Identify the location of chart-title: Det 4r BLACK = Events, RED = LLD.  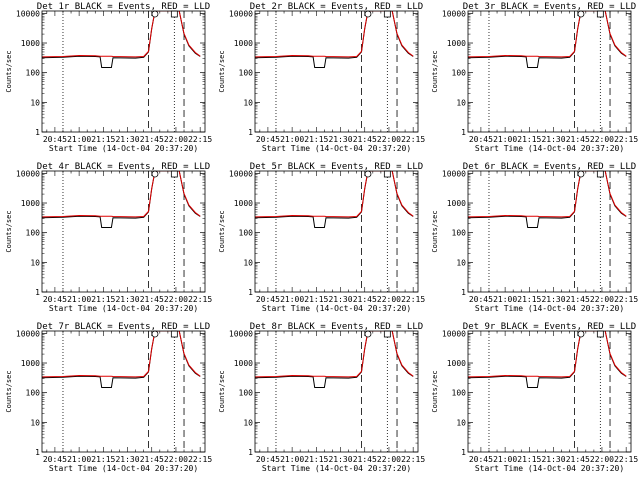
(123, 167).